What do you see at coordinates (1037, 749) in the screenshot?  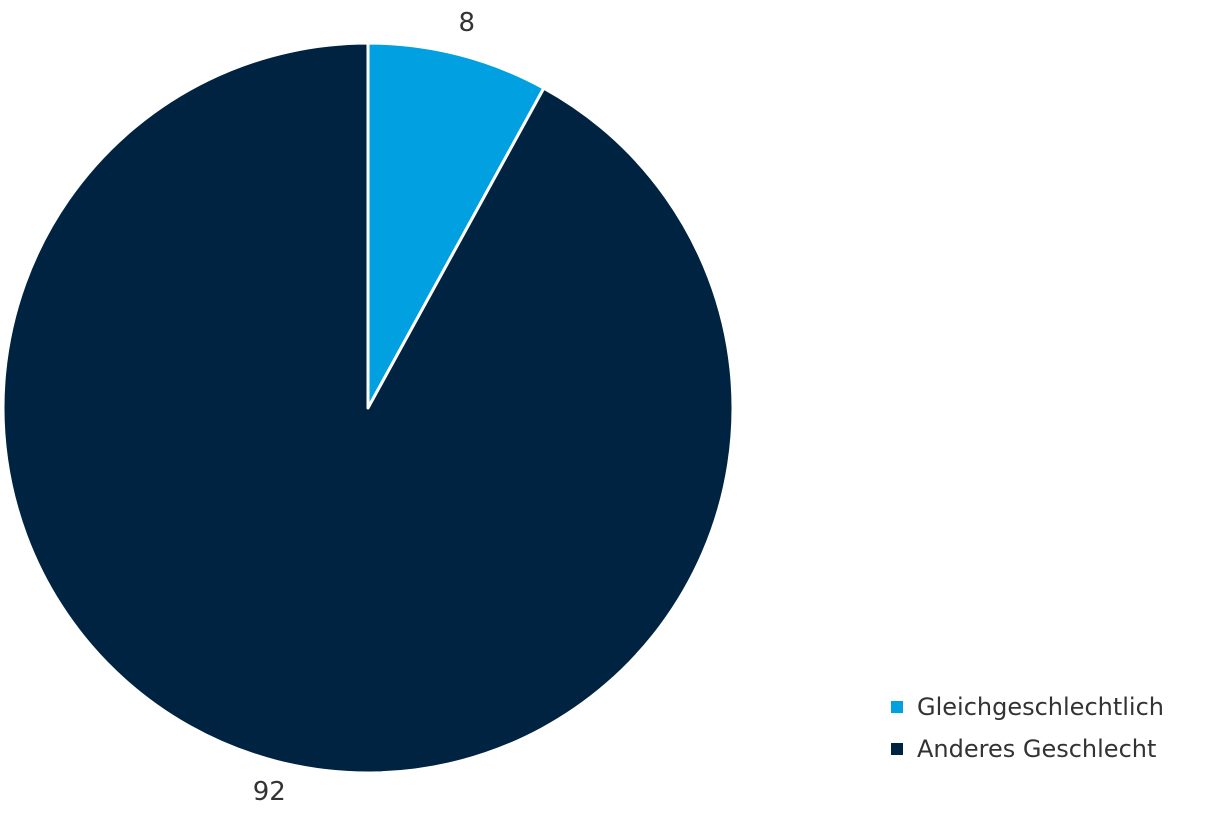 I see `legend-label: Anderes Geschlecht` at bounding box center [1037, 749].